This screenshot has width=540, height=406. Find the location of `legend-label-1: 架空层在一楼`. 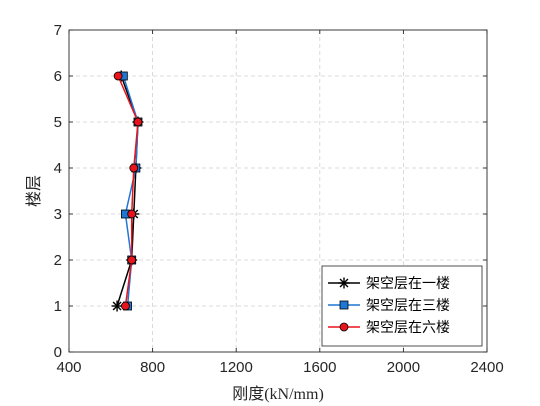

legend-label-1: 架空层在一楼 is located at coordinates (408, 284).